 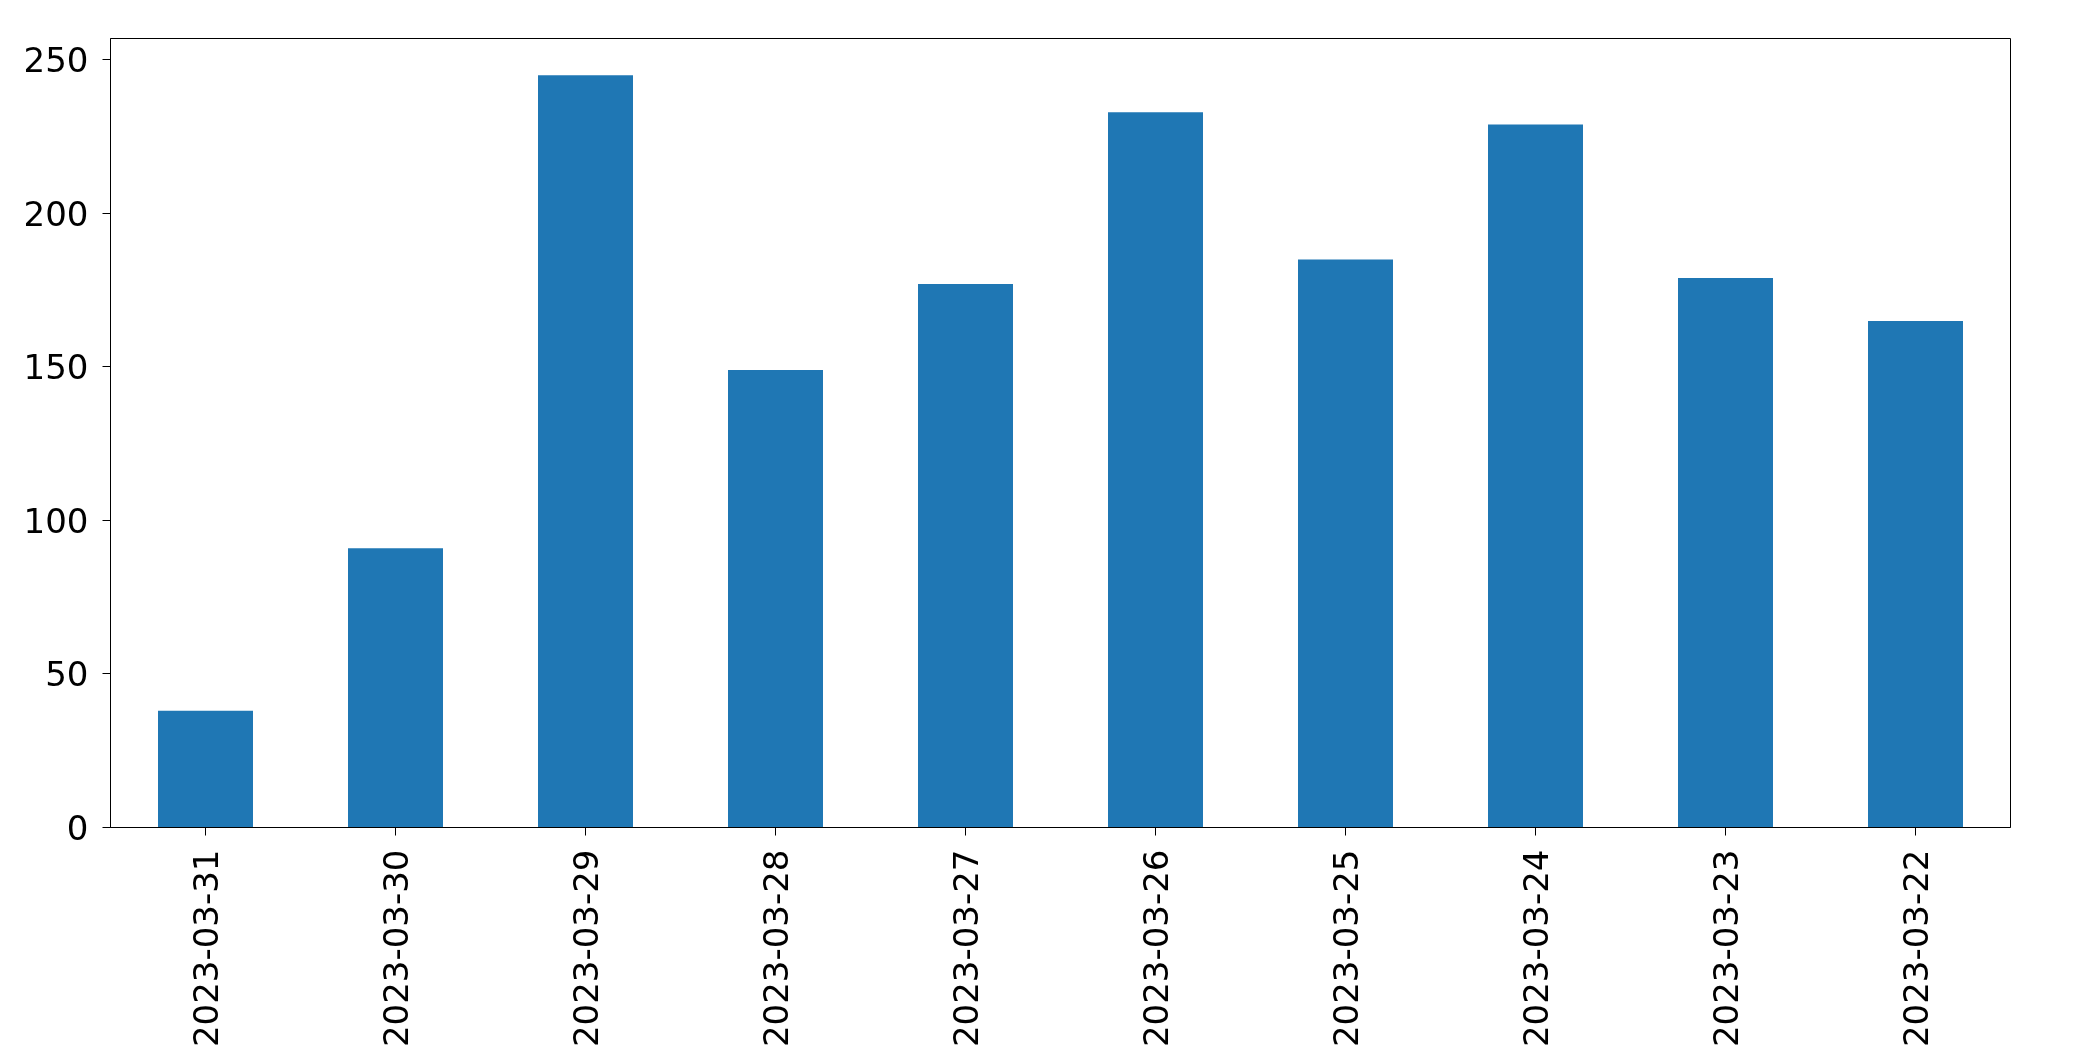 I want to click on x-tick-label: 2023-03-24, so click(x=1536, y=948).